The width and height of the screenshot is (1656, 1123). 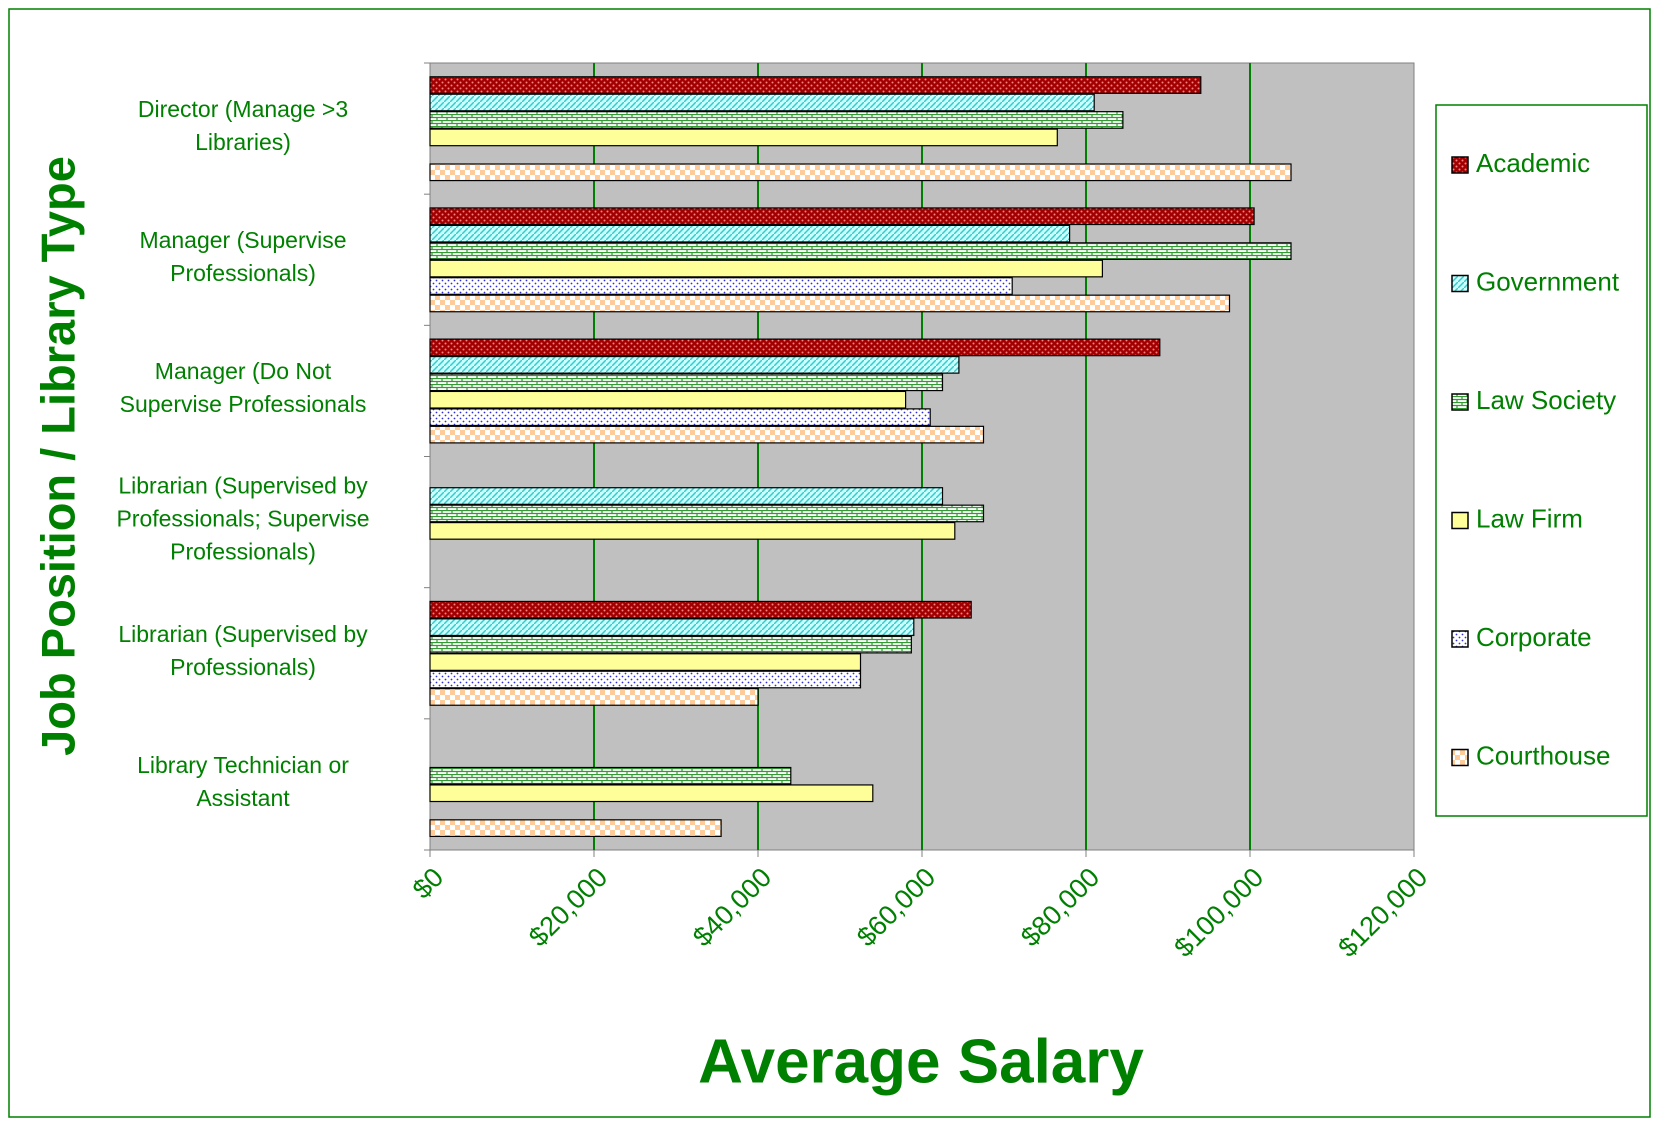 What do you see at coordinates (1060, 907) in the screenshot?
I see `x-tick-label: $80,000` at bounding box center [1060, 907].